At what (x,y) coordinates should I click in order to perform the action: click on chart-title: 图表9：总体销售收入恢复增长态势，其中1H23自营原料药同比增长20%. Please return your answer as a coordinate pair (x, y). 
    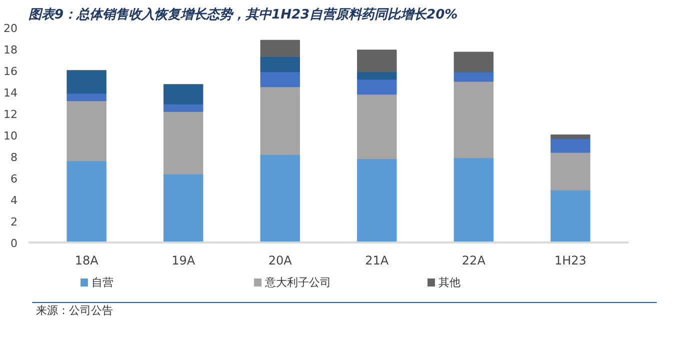
    Looking at the image, I should click on (243, 14).